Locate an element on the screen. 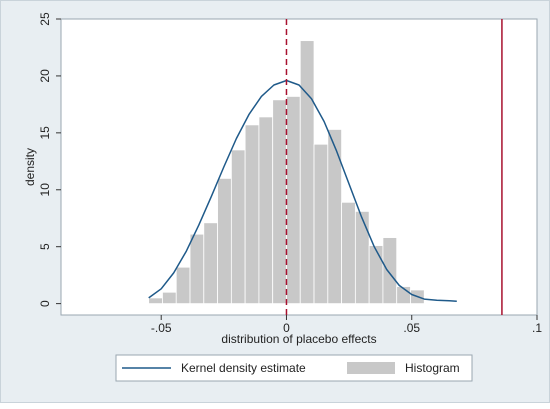 The image size is (550, 409). y-tick-label: 5 is located at coordinates (45, 246).